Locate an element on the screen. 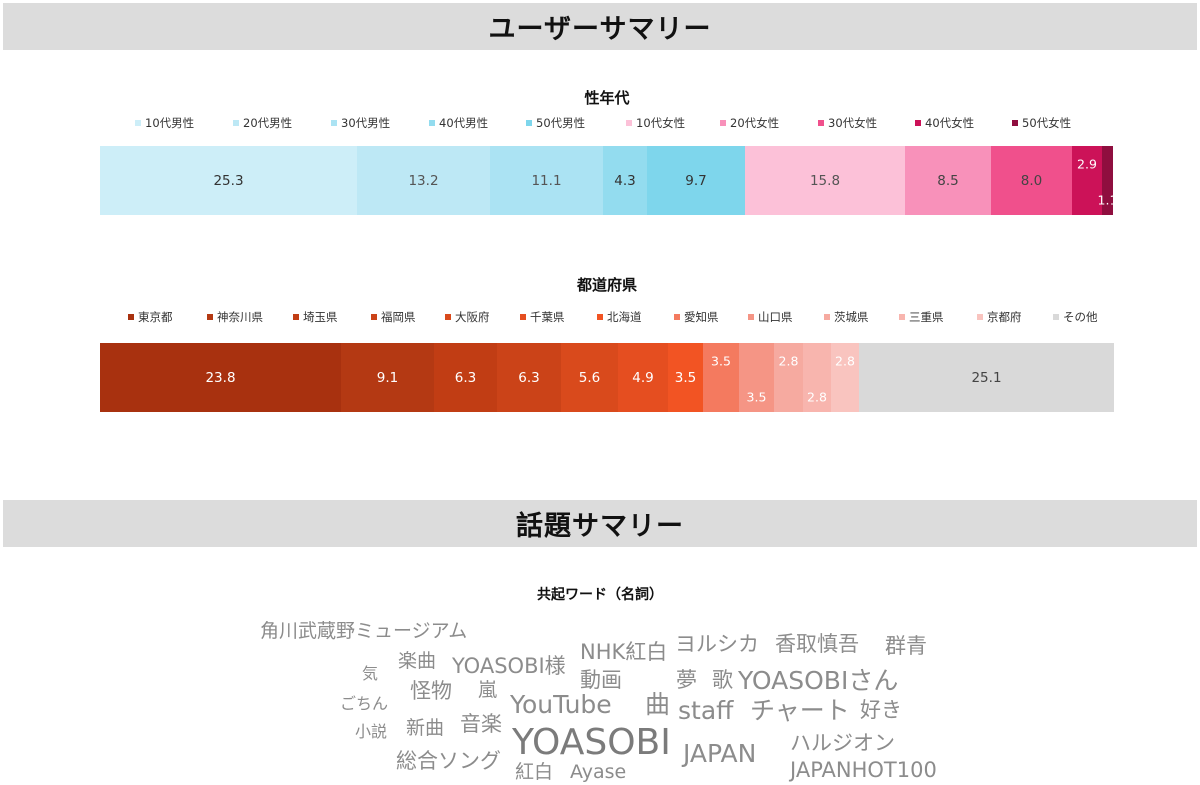 The image size is (1200, 785). legend-item: 50代男性 is located at coordinates (555, 123).